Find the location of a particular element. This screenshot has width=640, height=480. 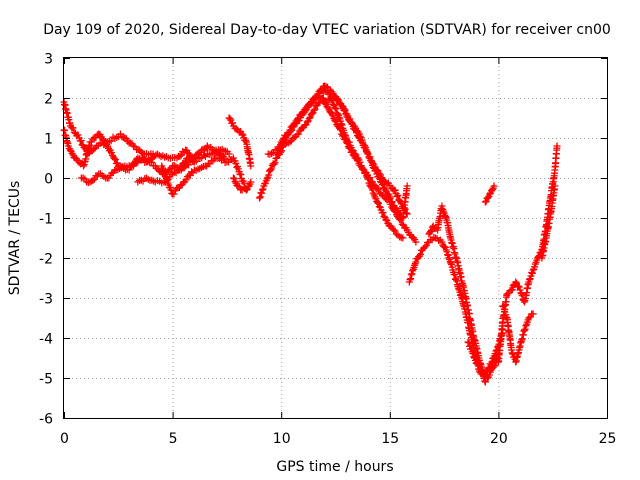

x-tick-label: 10 is located at coordinates (282, 439).